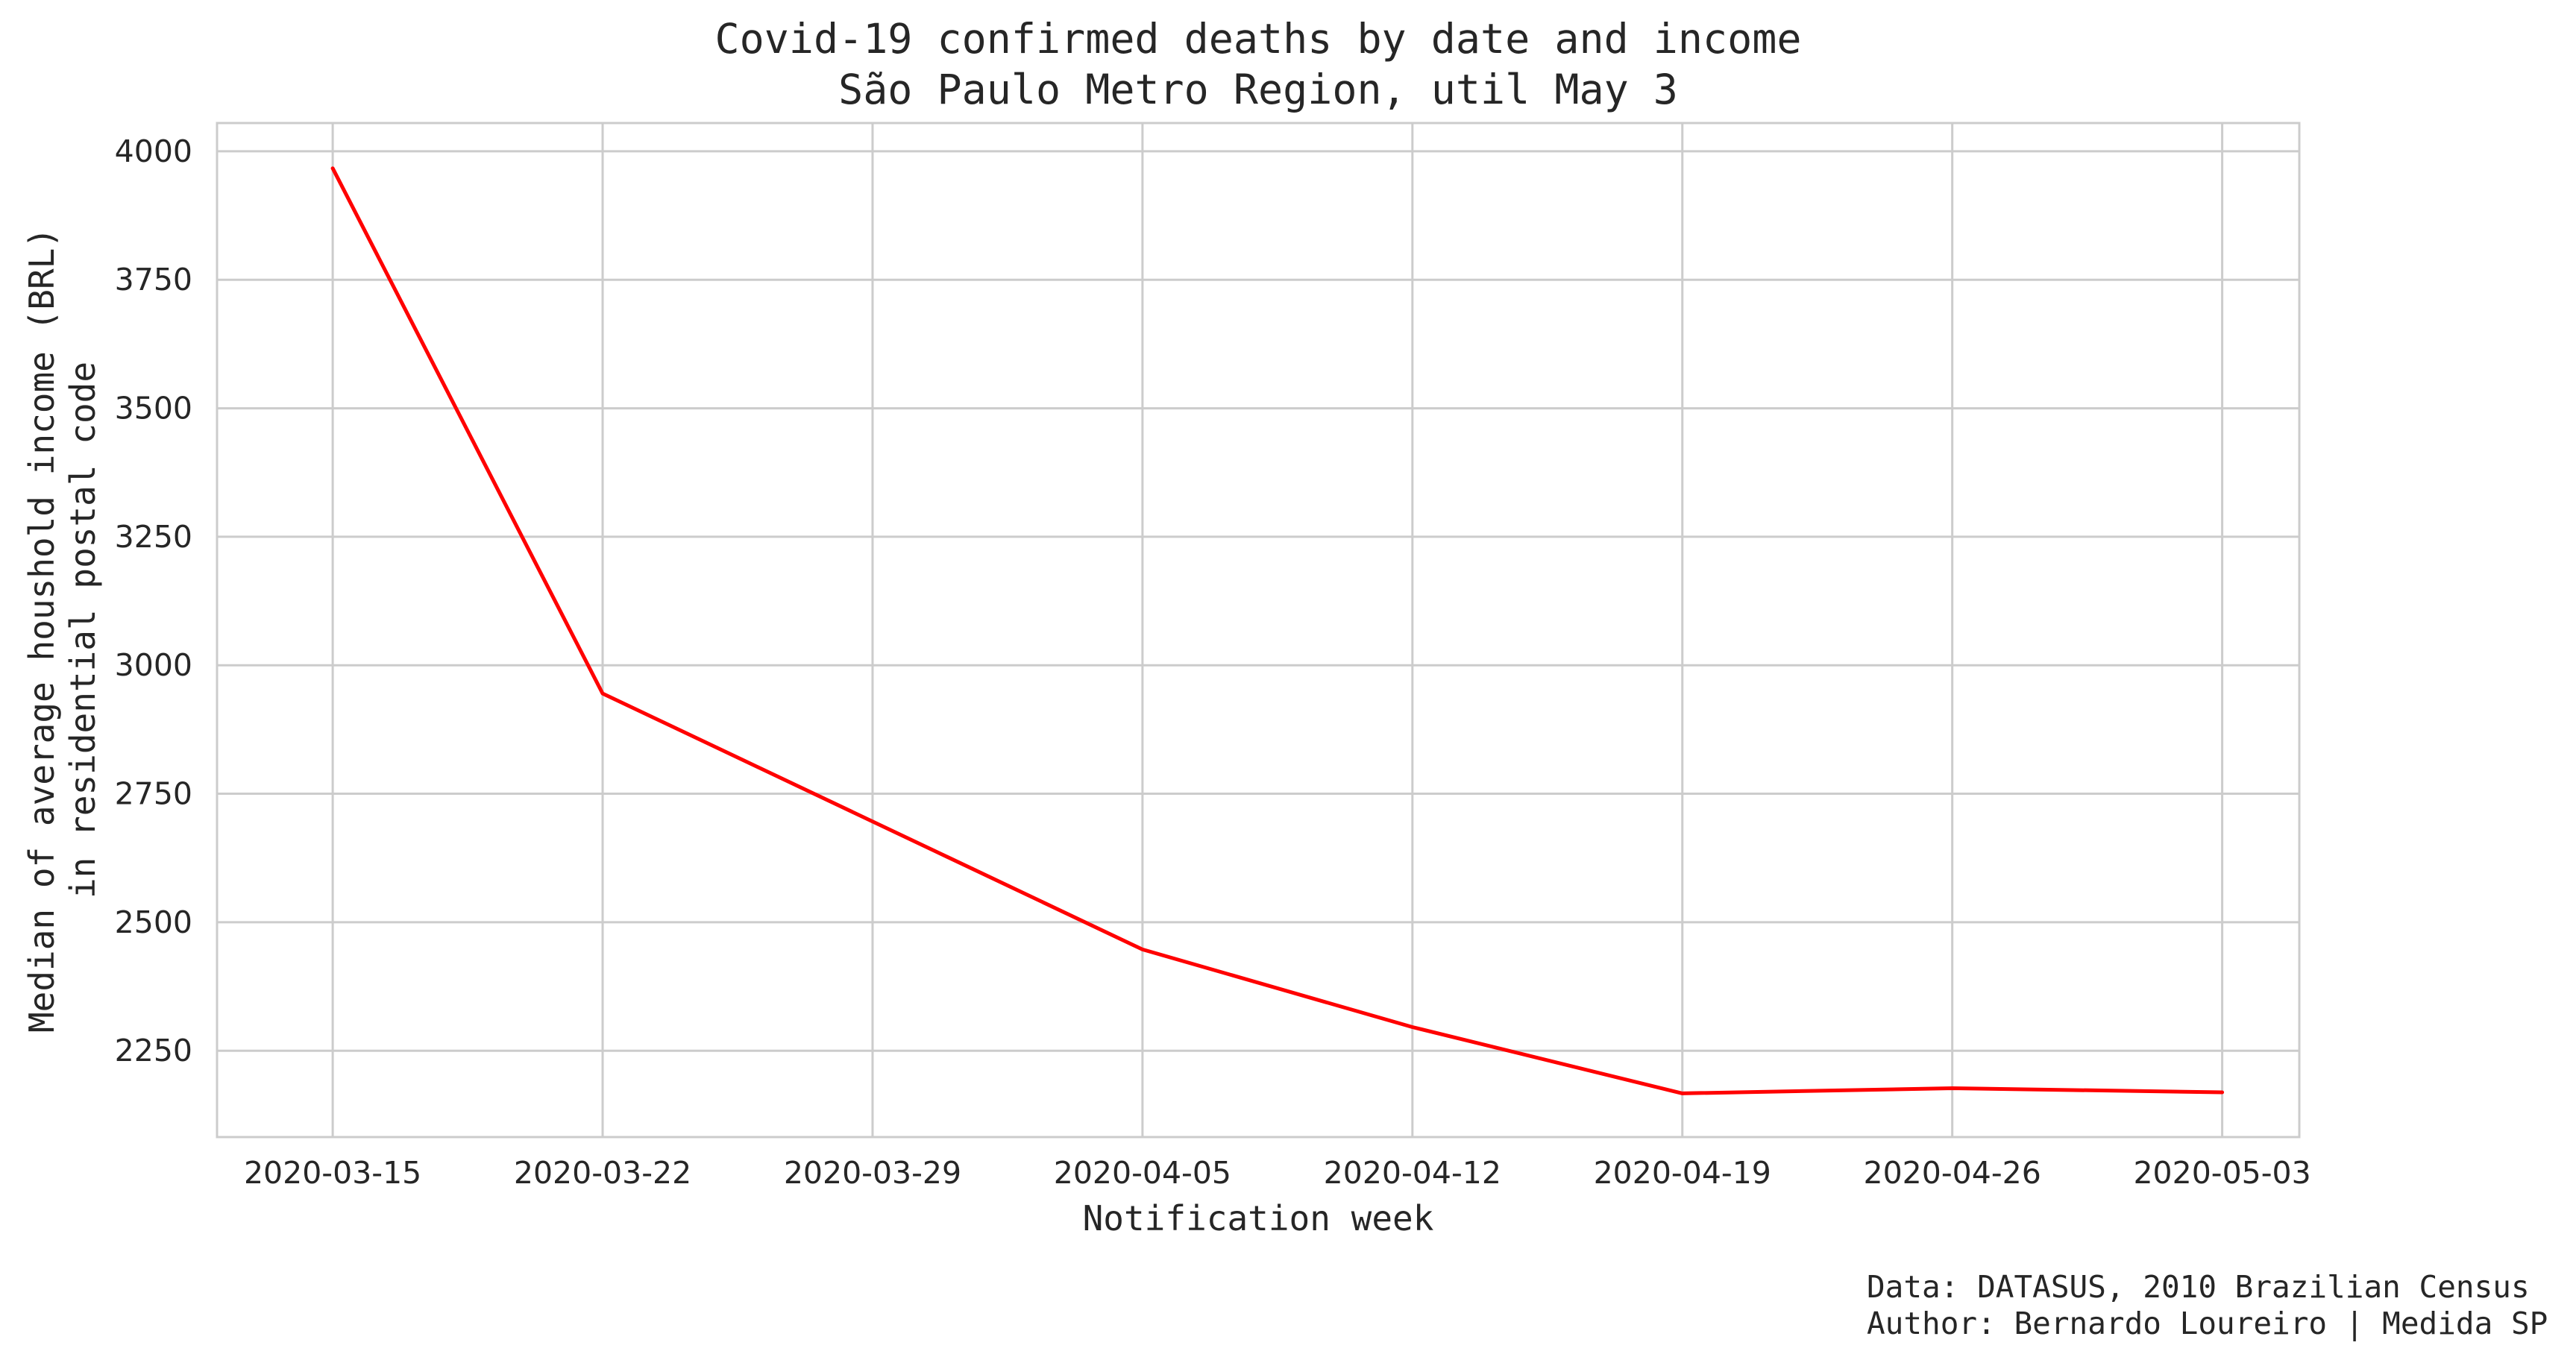 Image resolution: width=2576 pixels, height=1360 pixels. Describe the element at coordinates (154, 922) in the screenshot. I see `y-tick-label: 2500` at that location.